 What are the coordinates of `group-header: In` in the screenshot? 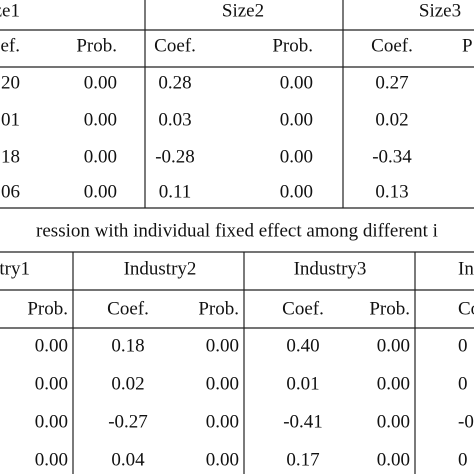 It's located at (466, 268).